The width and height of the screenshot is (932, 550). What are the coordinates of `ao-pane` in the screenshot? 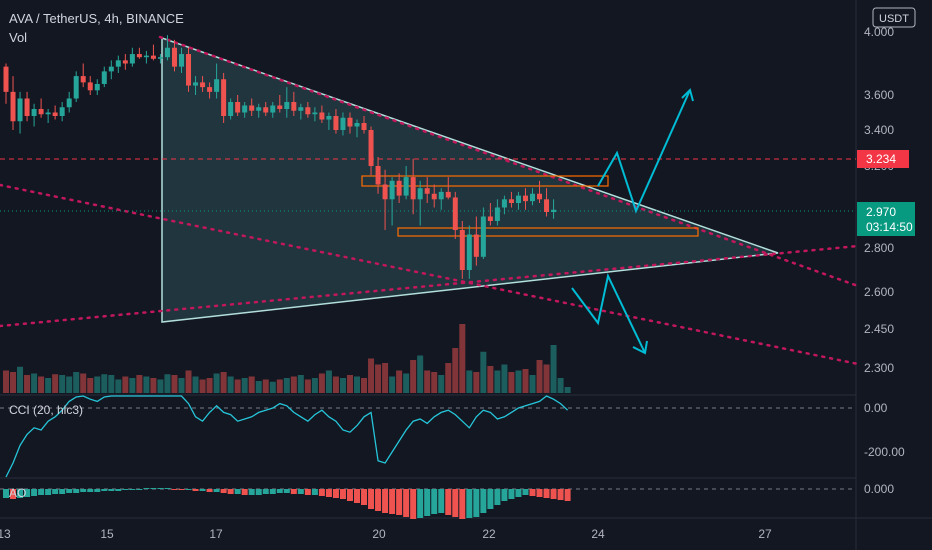 It's located at (428, 503).